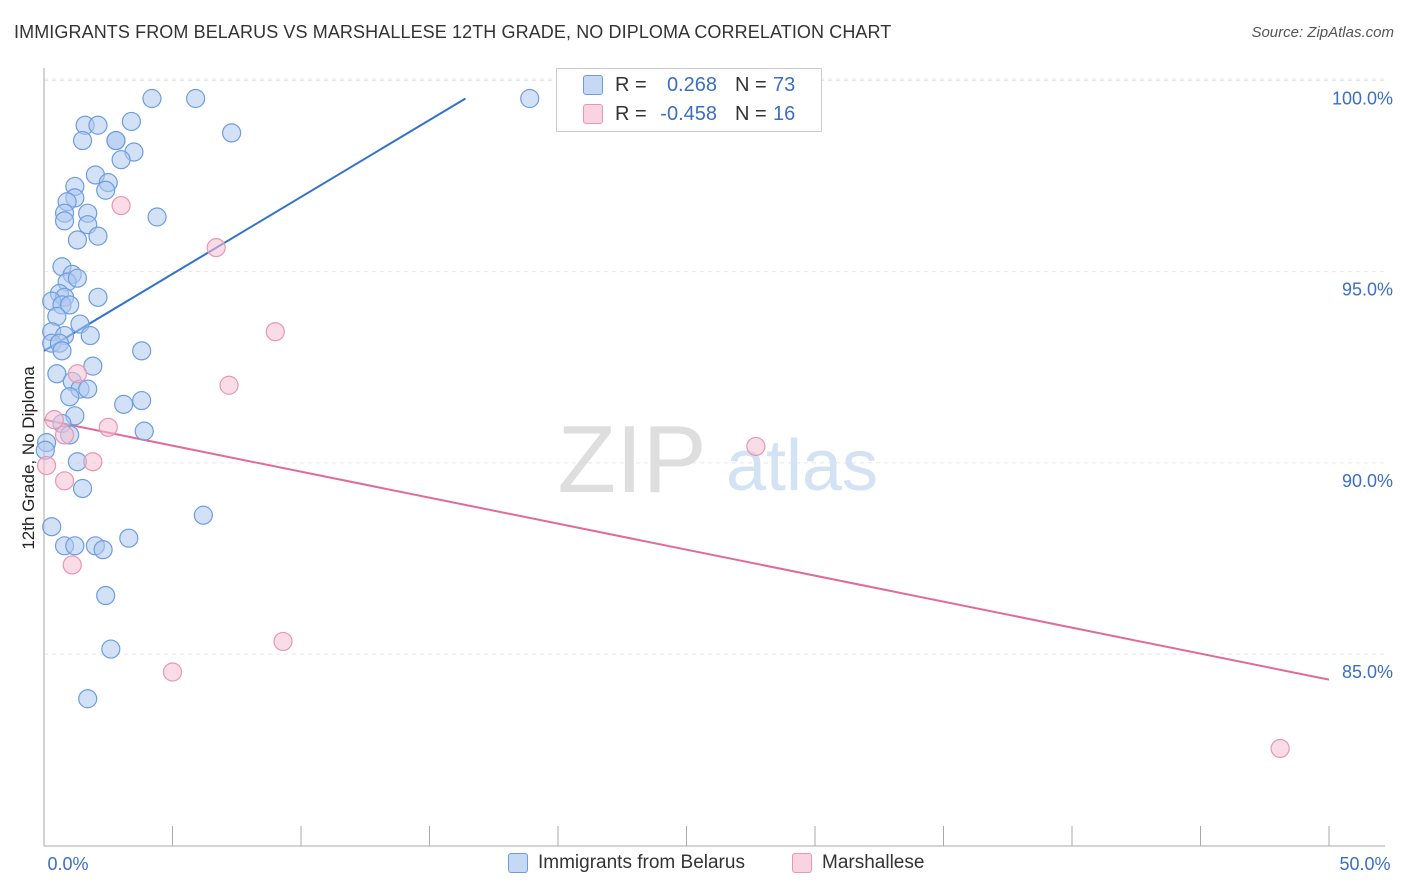 The height and width of the screenshot is (892, 1406). What do you see at coordinates (1322, 32) in the screenshot?
I see `source-label: Source: ZipAtlas.com` at bounding box center [1322, 32].